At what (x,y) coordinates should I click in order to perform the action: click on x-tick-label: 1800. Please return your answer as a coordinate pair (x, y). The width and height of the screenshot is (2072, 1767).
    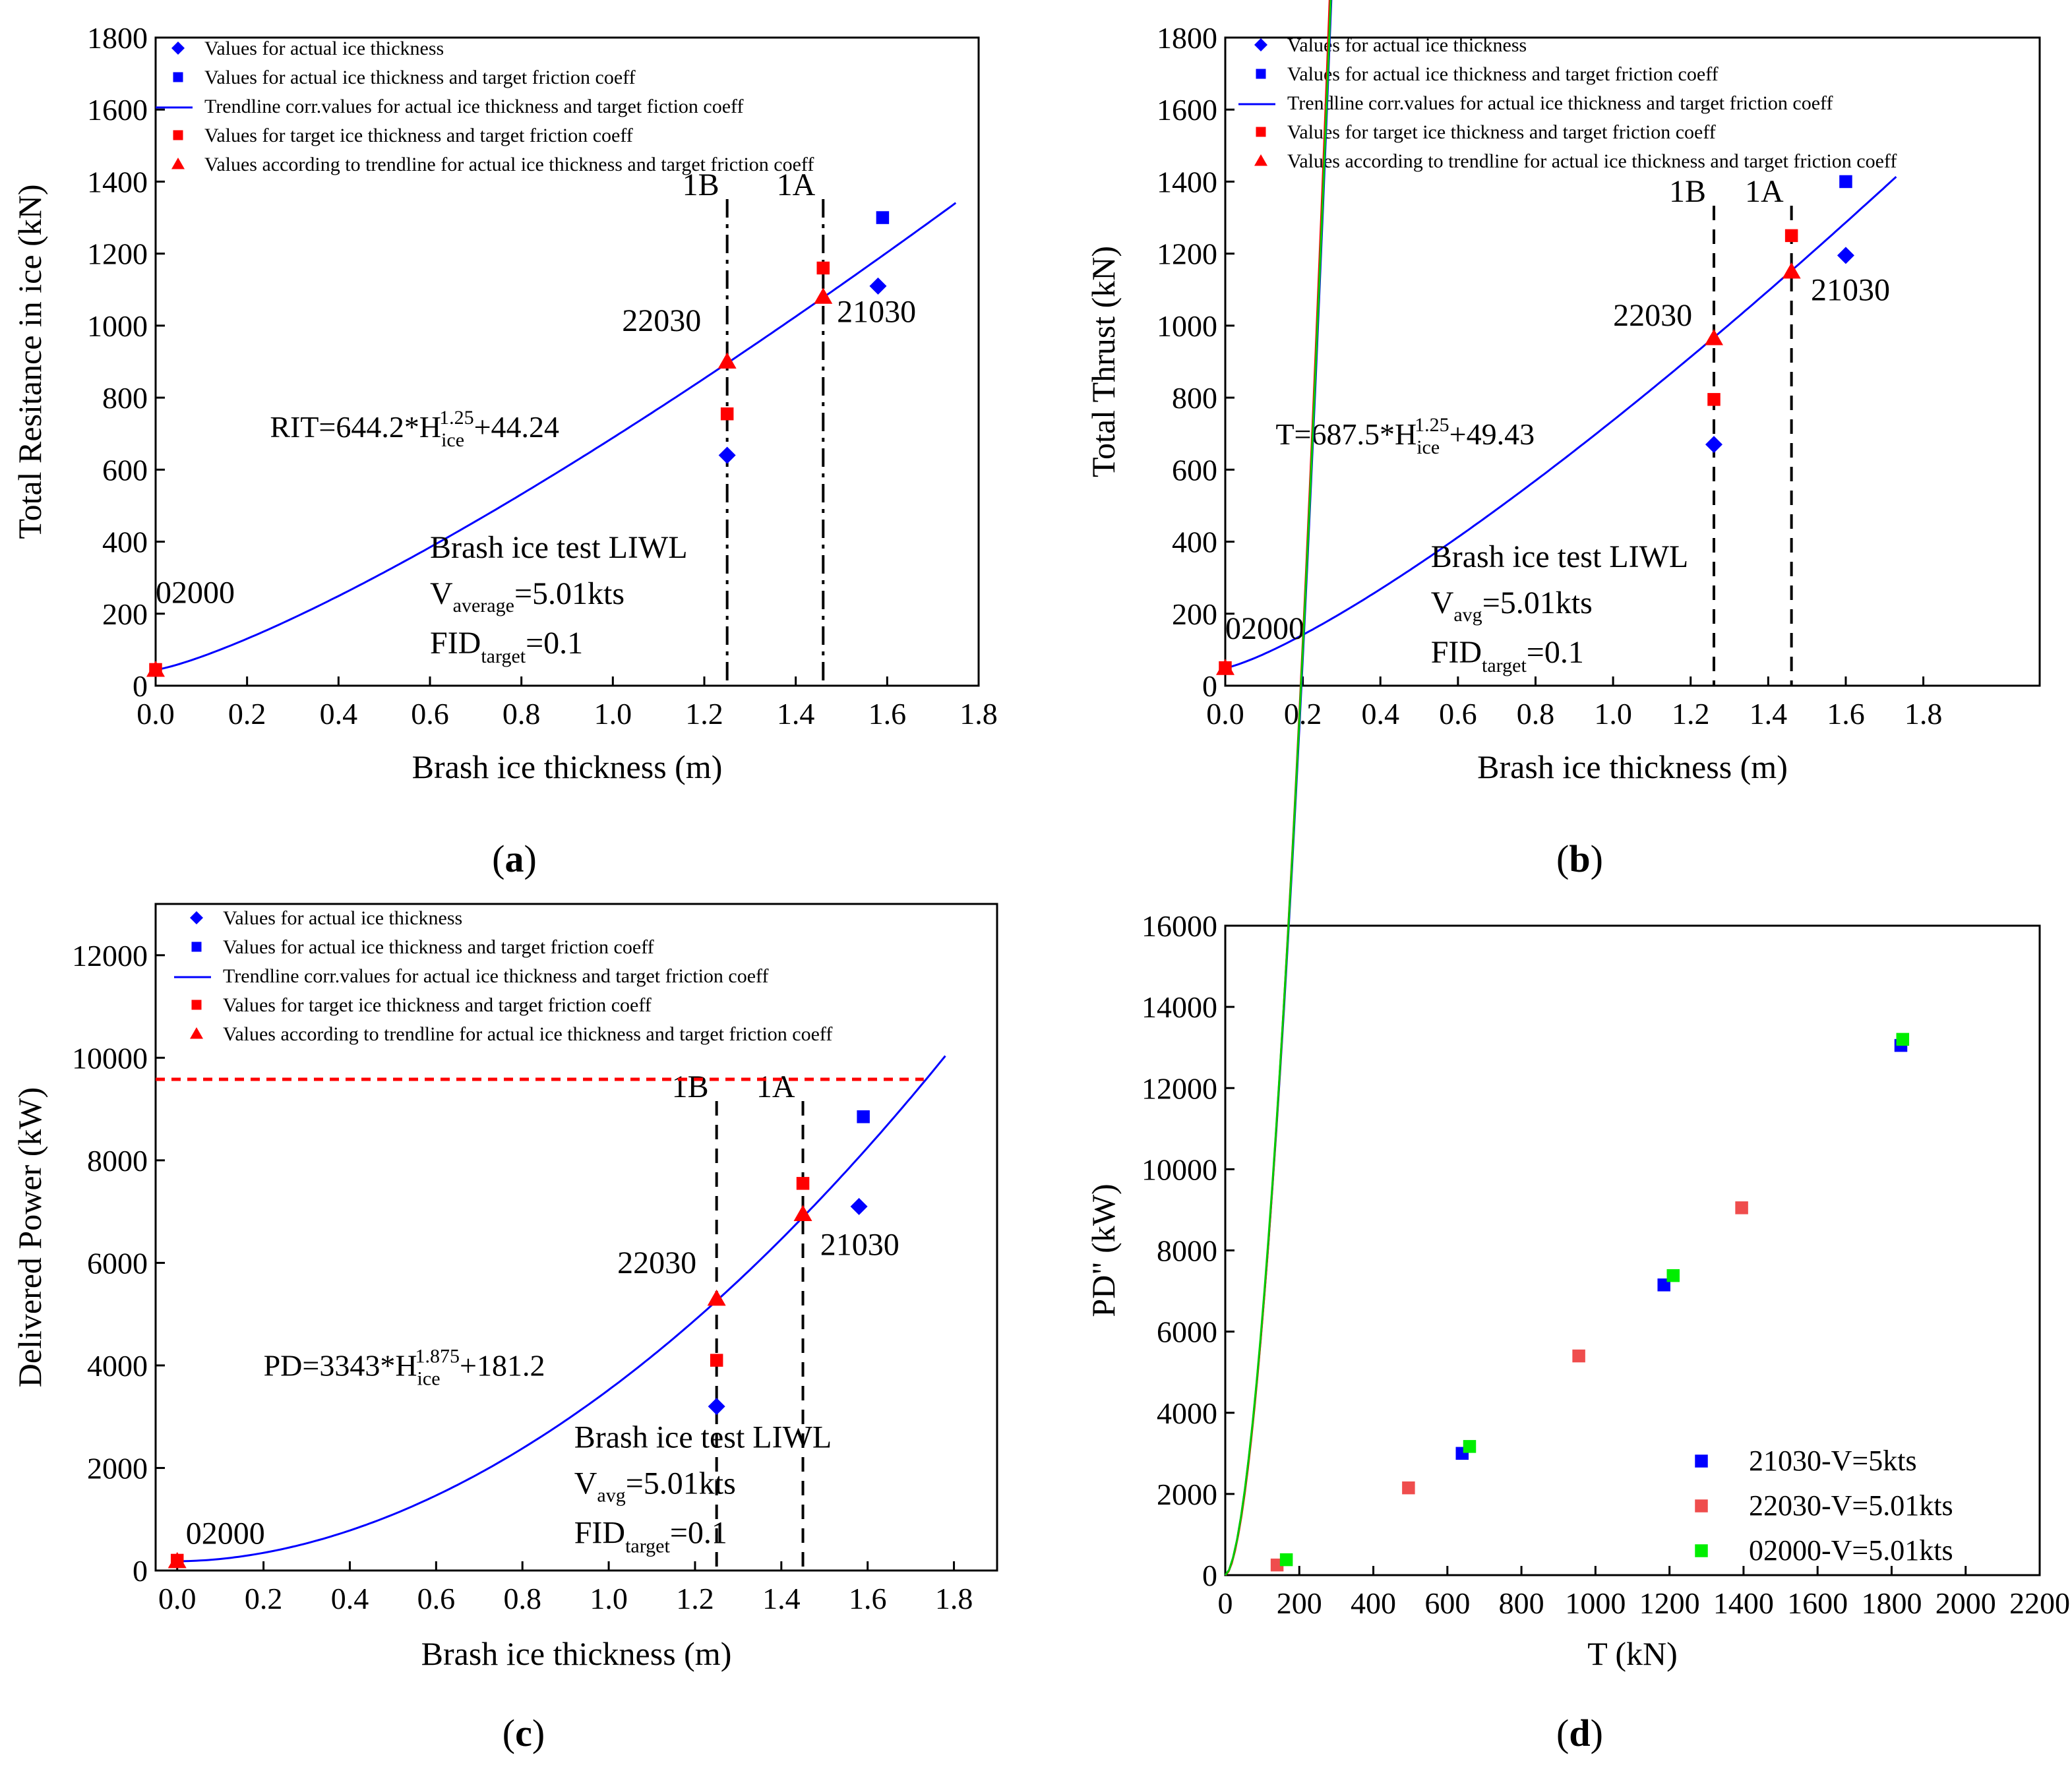
    Looking at the image, I should click on (1891, 1603).